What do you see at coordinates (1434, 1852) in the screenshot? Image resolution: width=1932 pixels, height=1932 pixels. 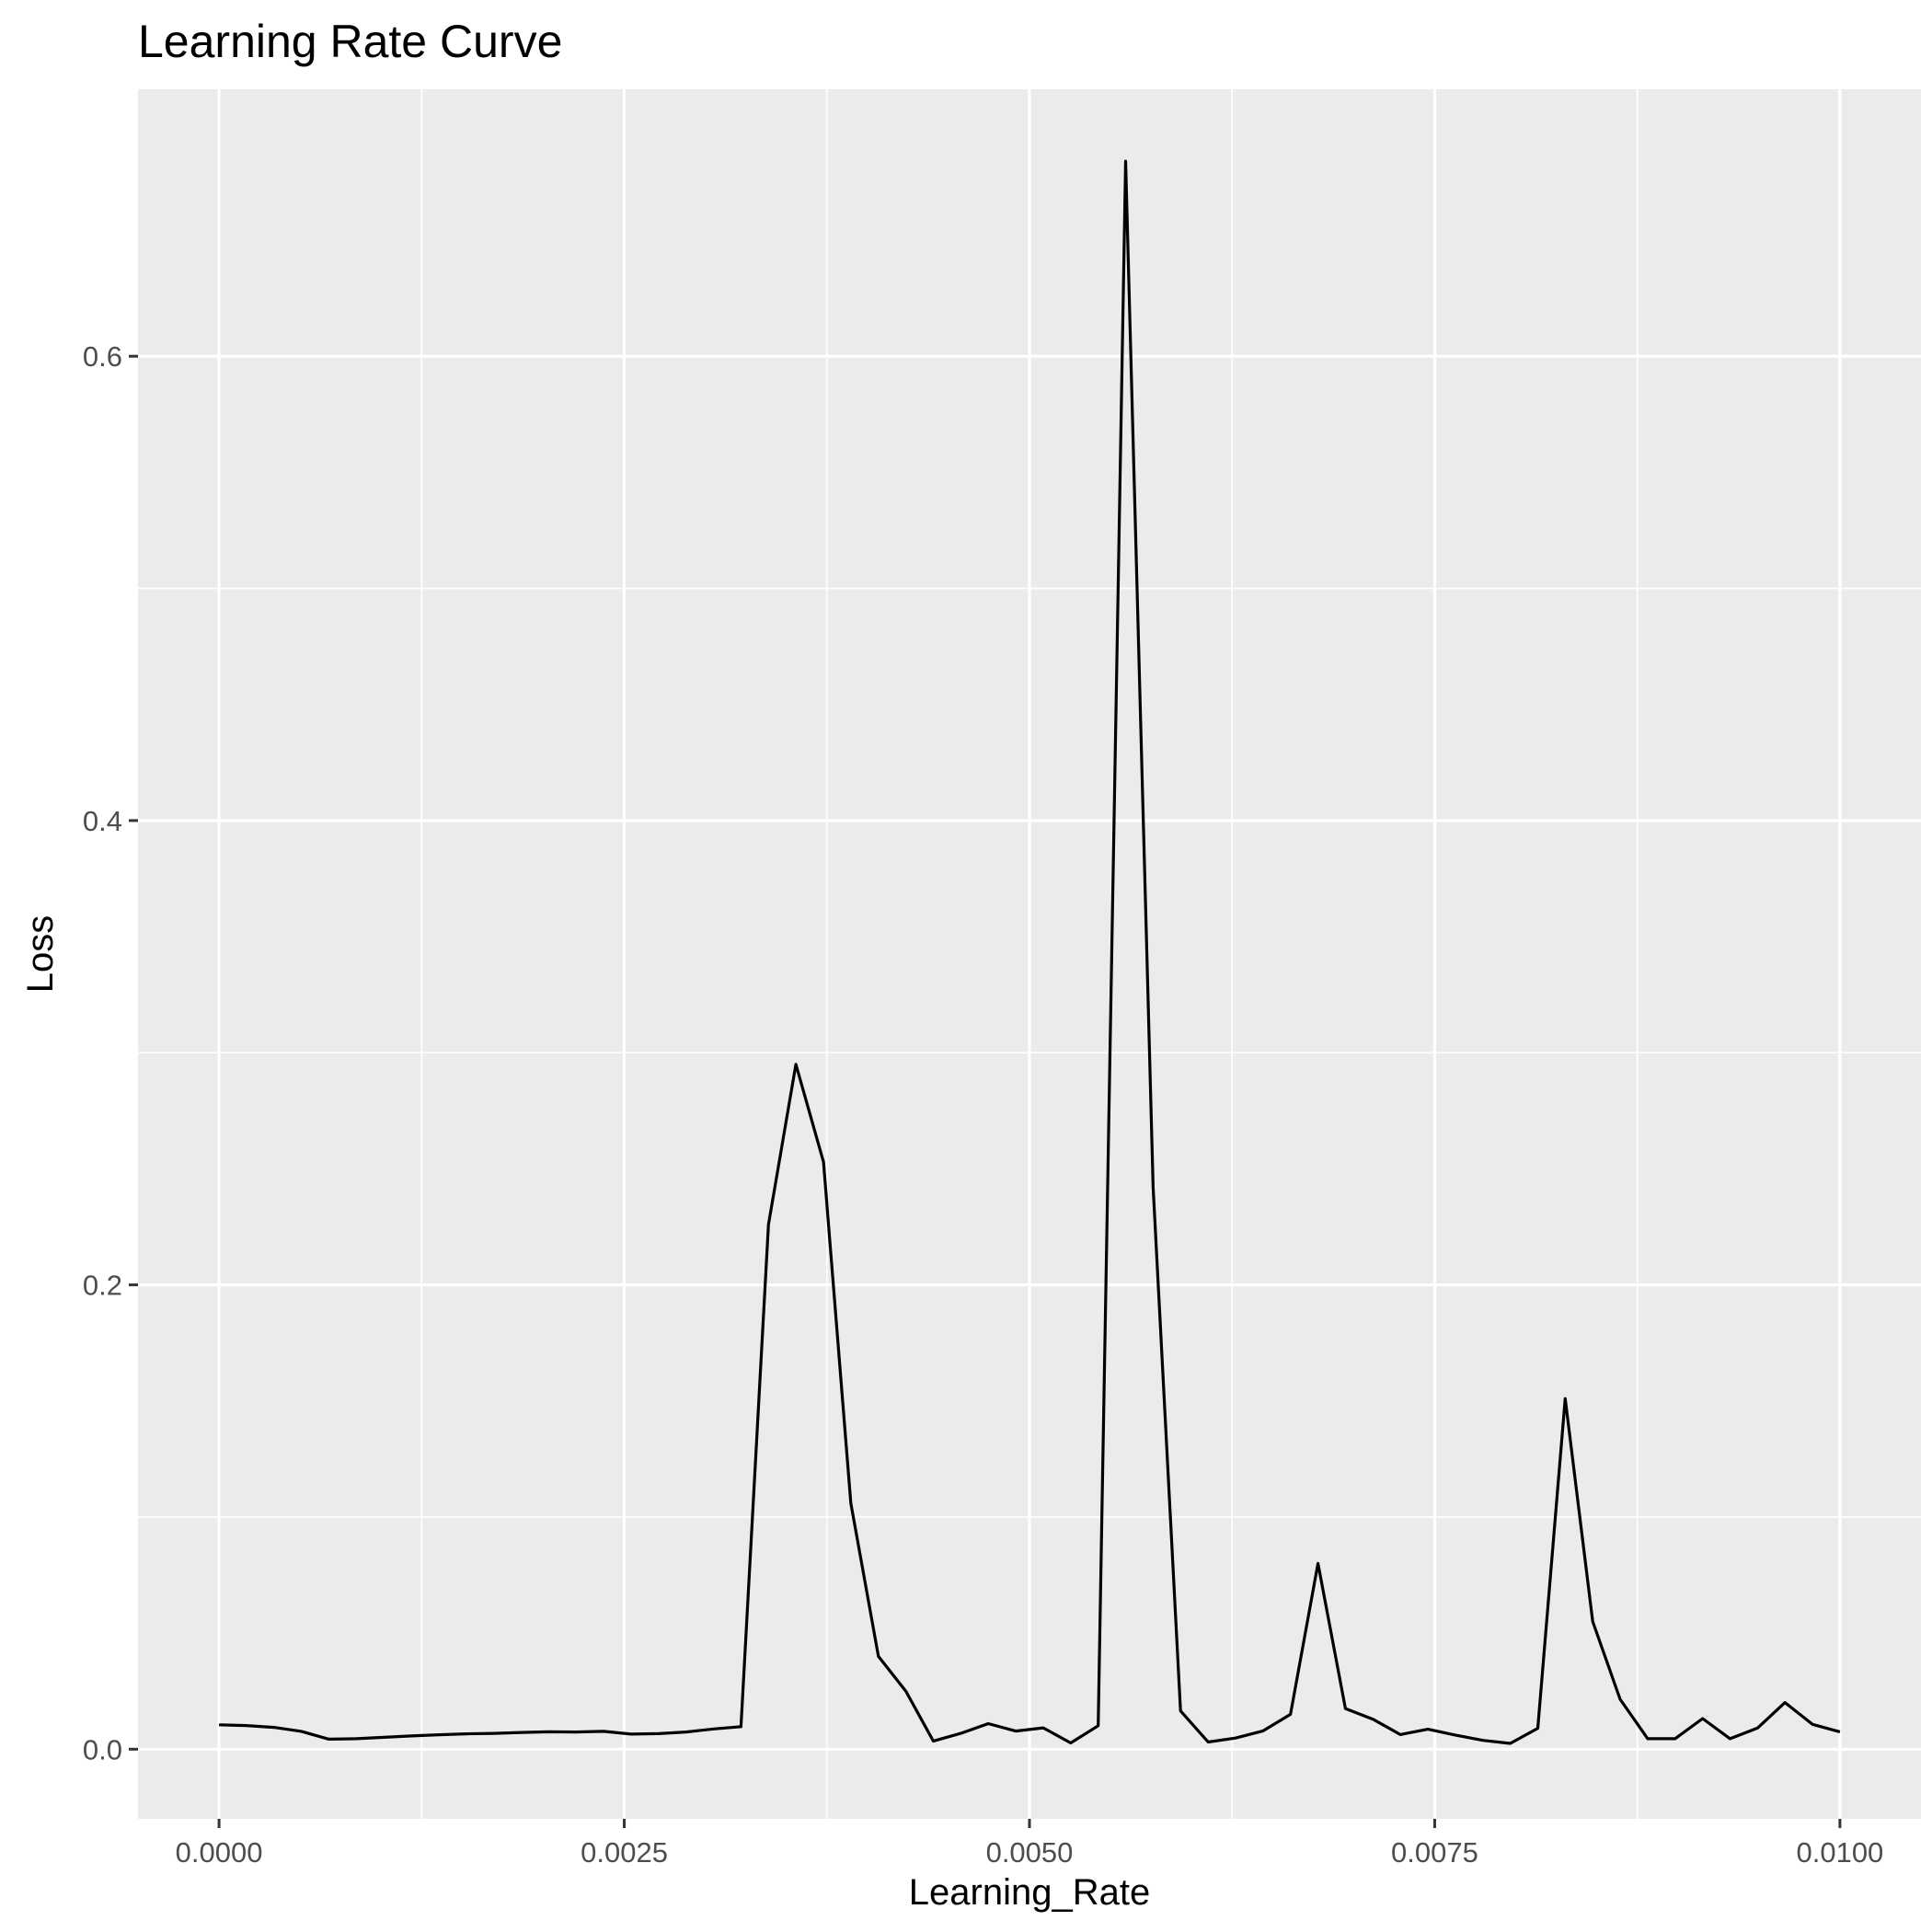 I see `x-tick-label: 0.0075` at bounding box center [1434, 1852].